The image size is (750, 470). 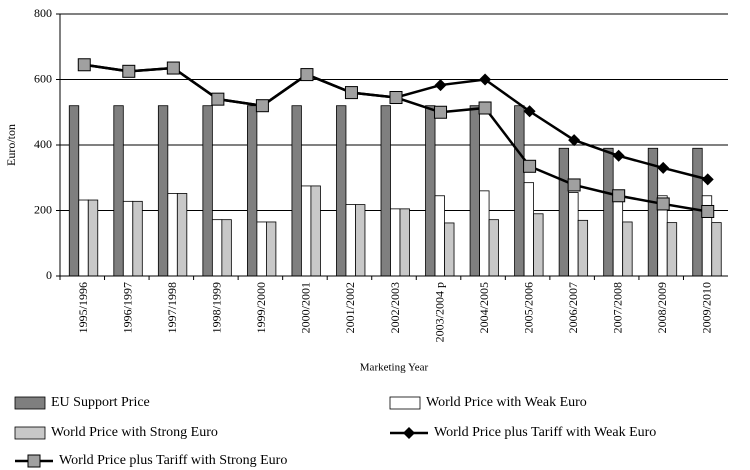 I want to click on x-tick-label: 1999/2000, so click(x=261, y=307).